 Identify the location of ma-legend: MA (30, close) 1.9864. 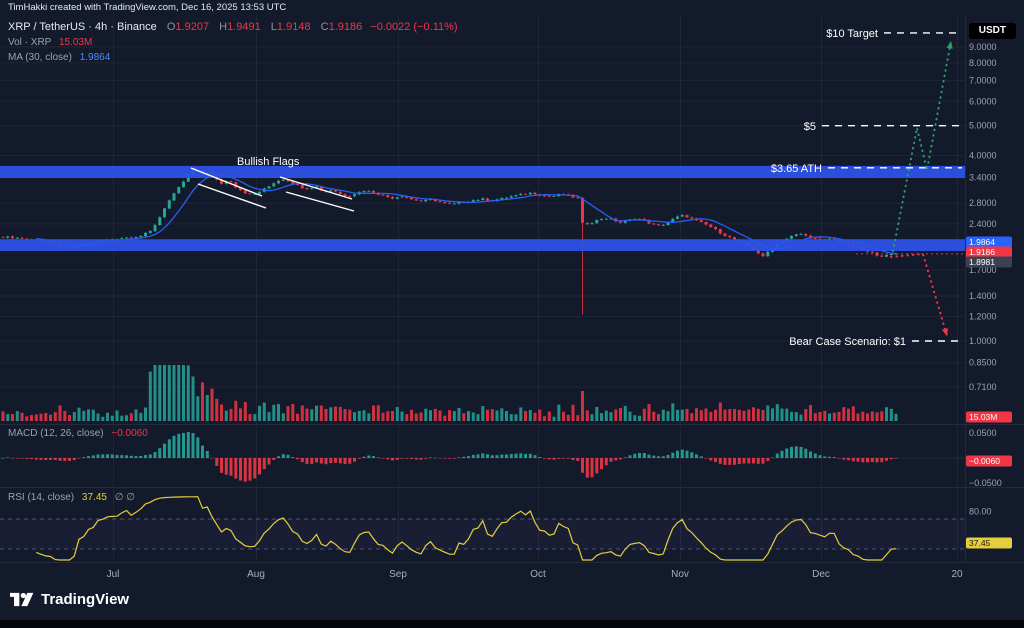
(59, 57).